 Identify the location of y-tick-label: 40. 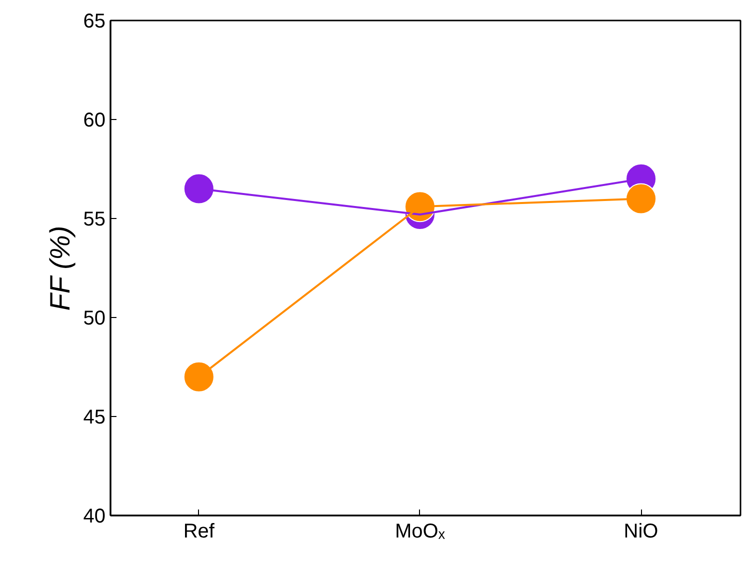
(94, 517).